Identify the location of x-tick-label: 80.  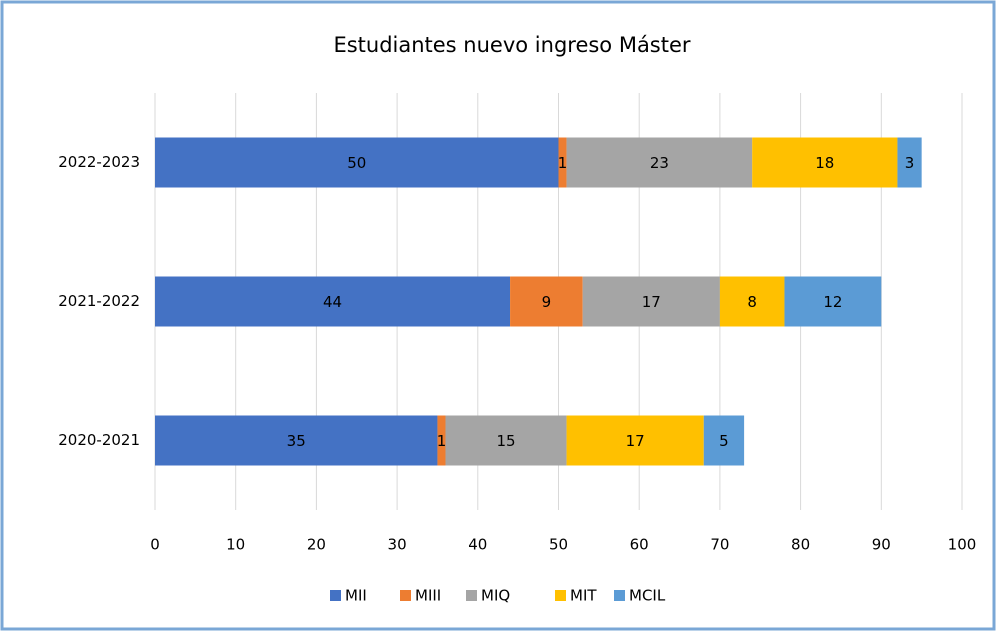
(800, 545).